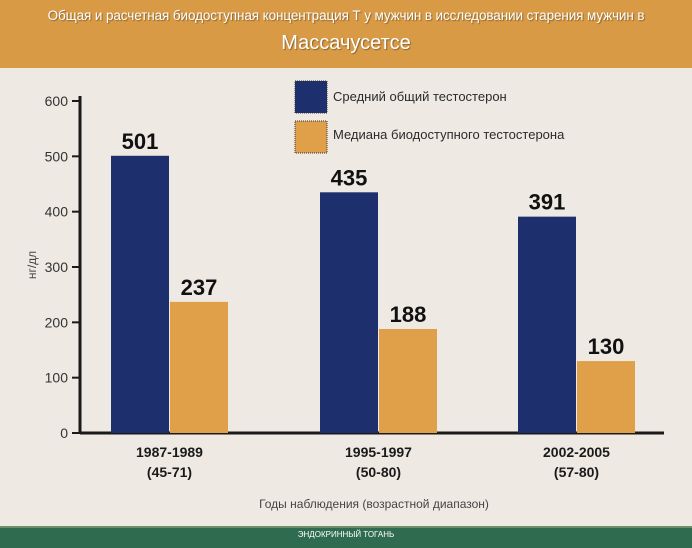 The width and height of the screenshot is (692, 548). Describe the element at coordinates (140, 141) in the screenshot. I see `bar-value-label: 501` at that location.